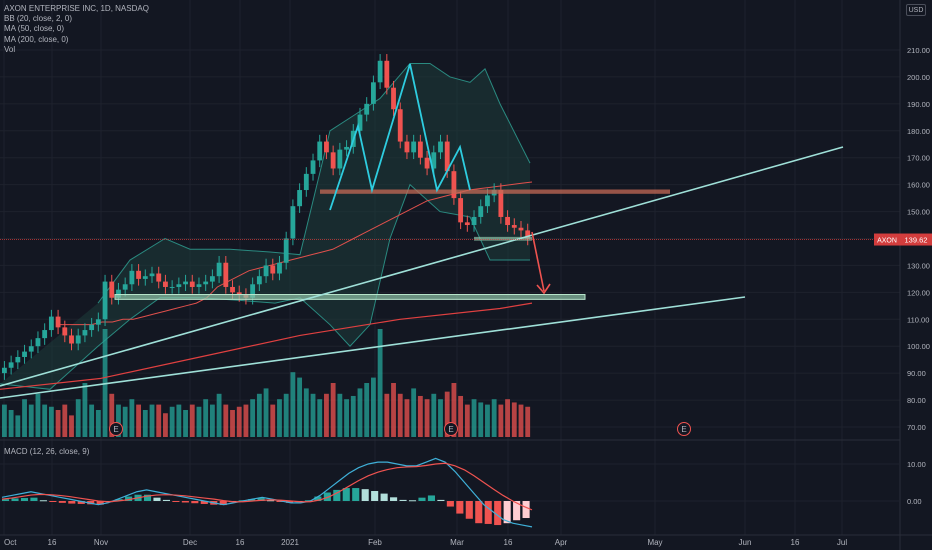 Image resolution: width=932 pixels, height=550 pixels. Describe the element at coordinates (543, 289) in the screenshot. I see `projection-arrowhead` at that location.